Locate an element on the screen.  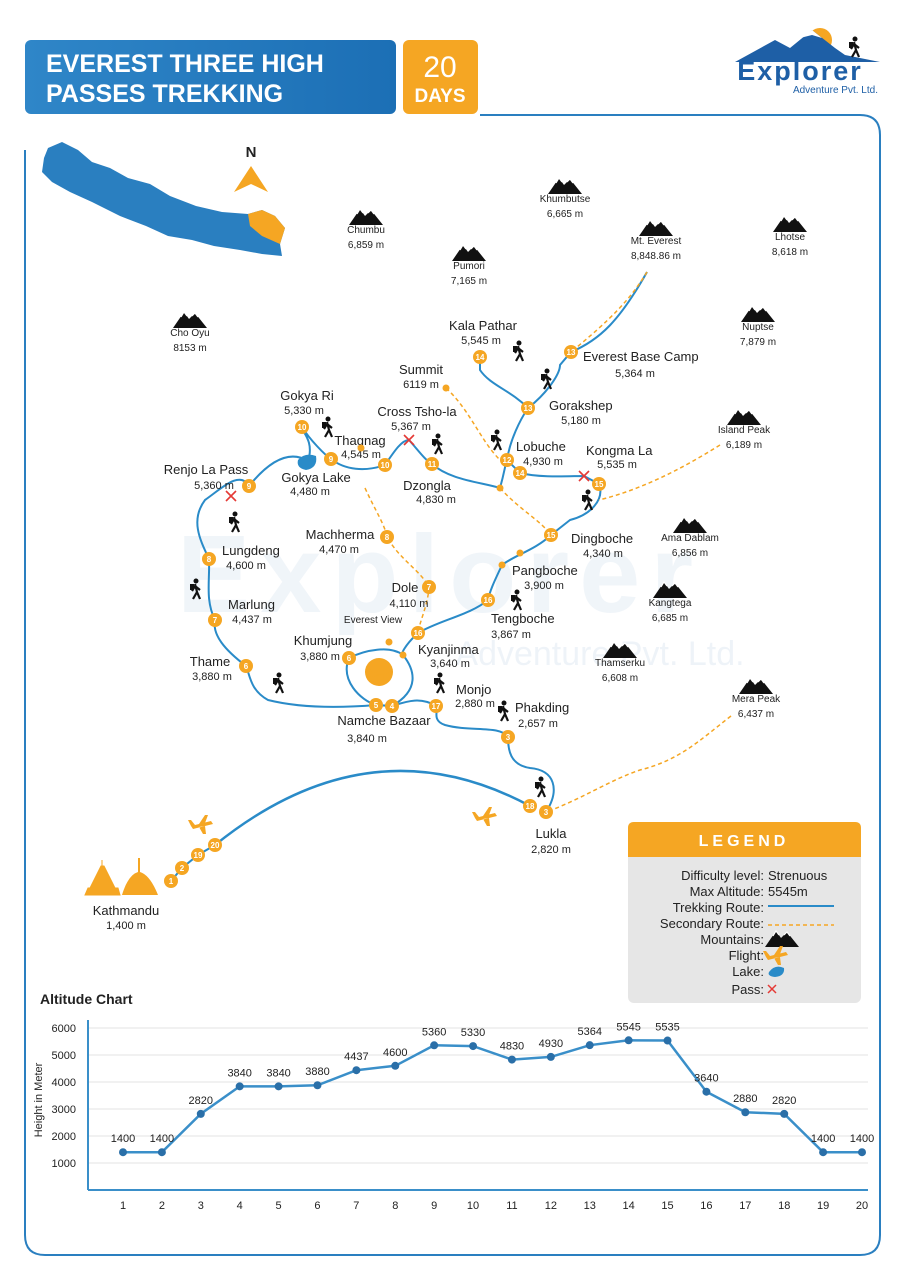
place-name: Kala Pathar is located at coordinates (483, 325).